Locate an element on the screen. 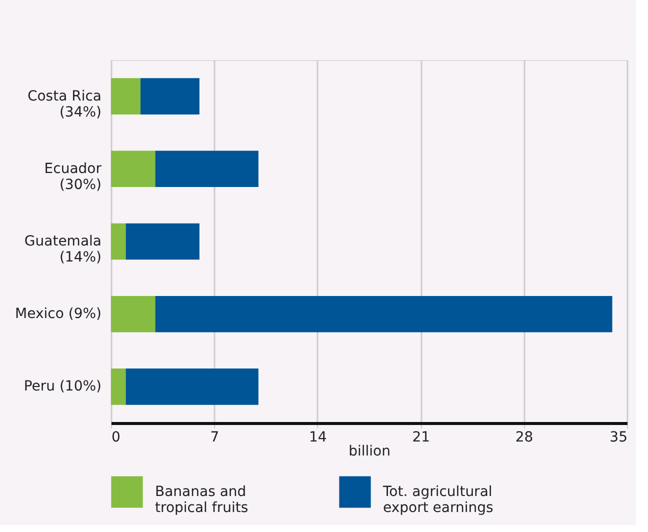 Image resolution: width=648 pixels, height=532 pixels. y-tick-label: Costa Rica (34%) is located at coordinates (64, 104).